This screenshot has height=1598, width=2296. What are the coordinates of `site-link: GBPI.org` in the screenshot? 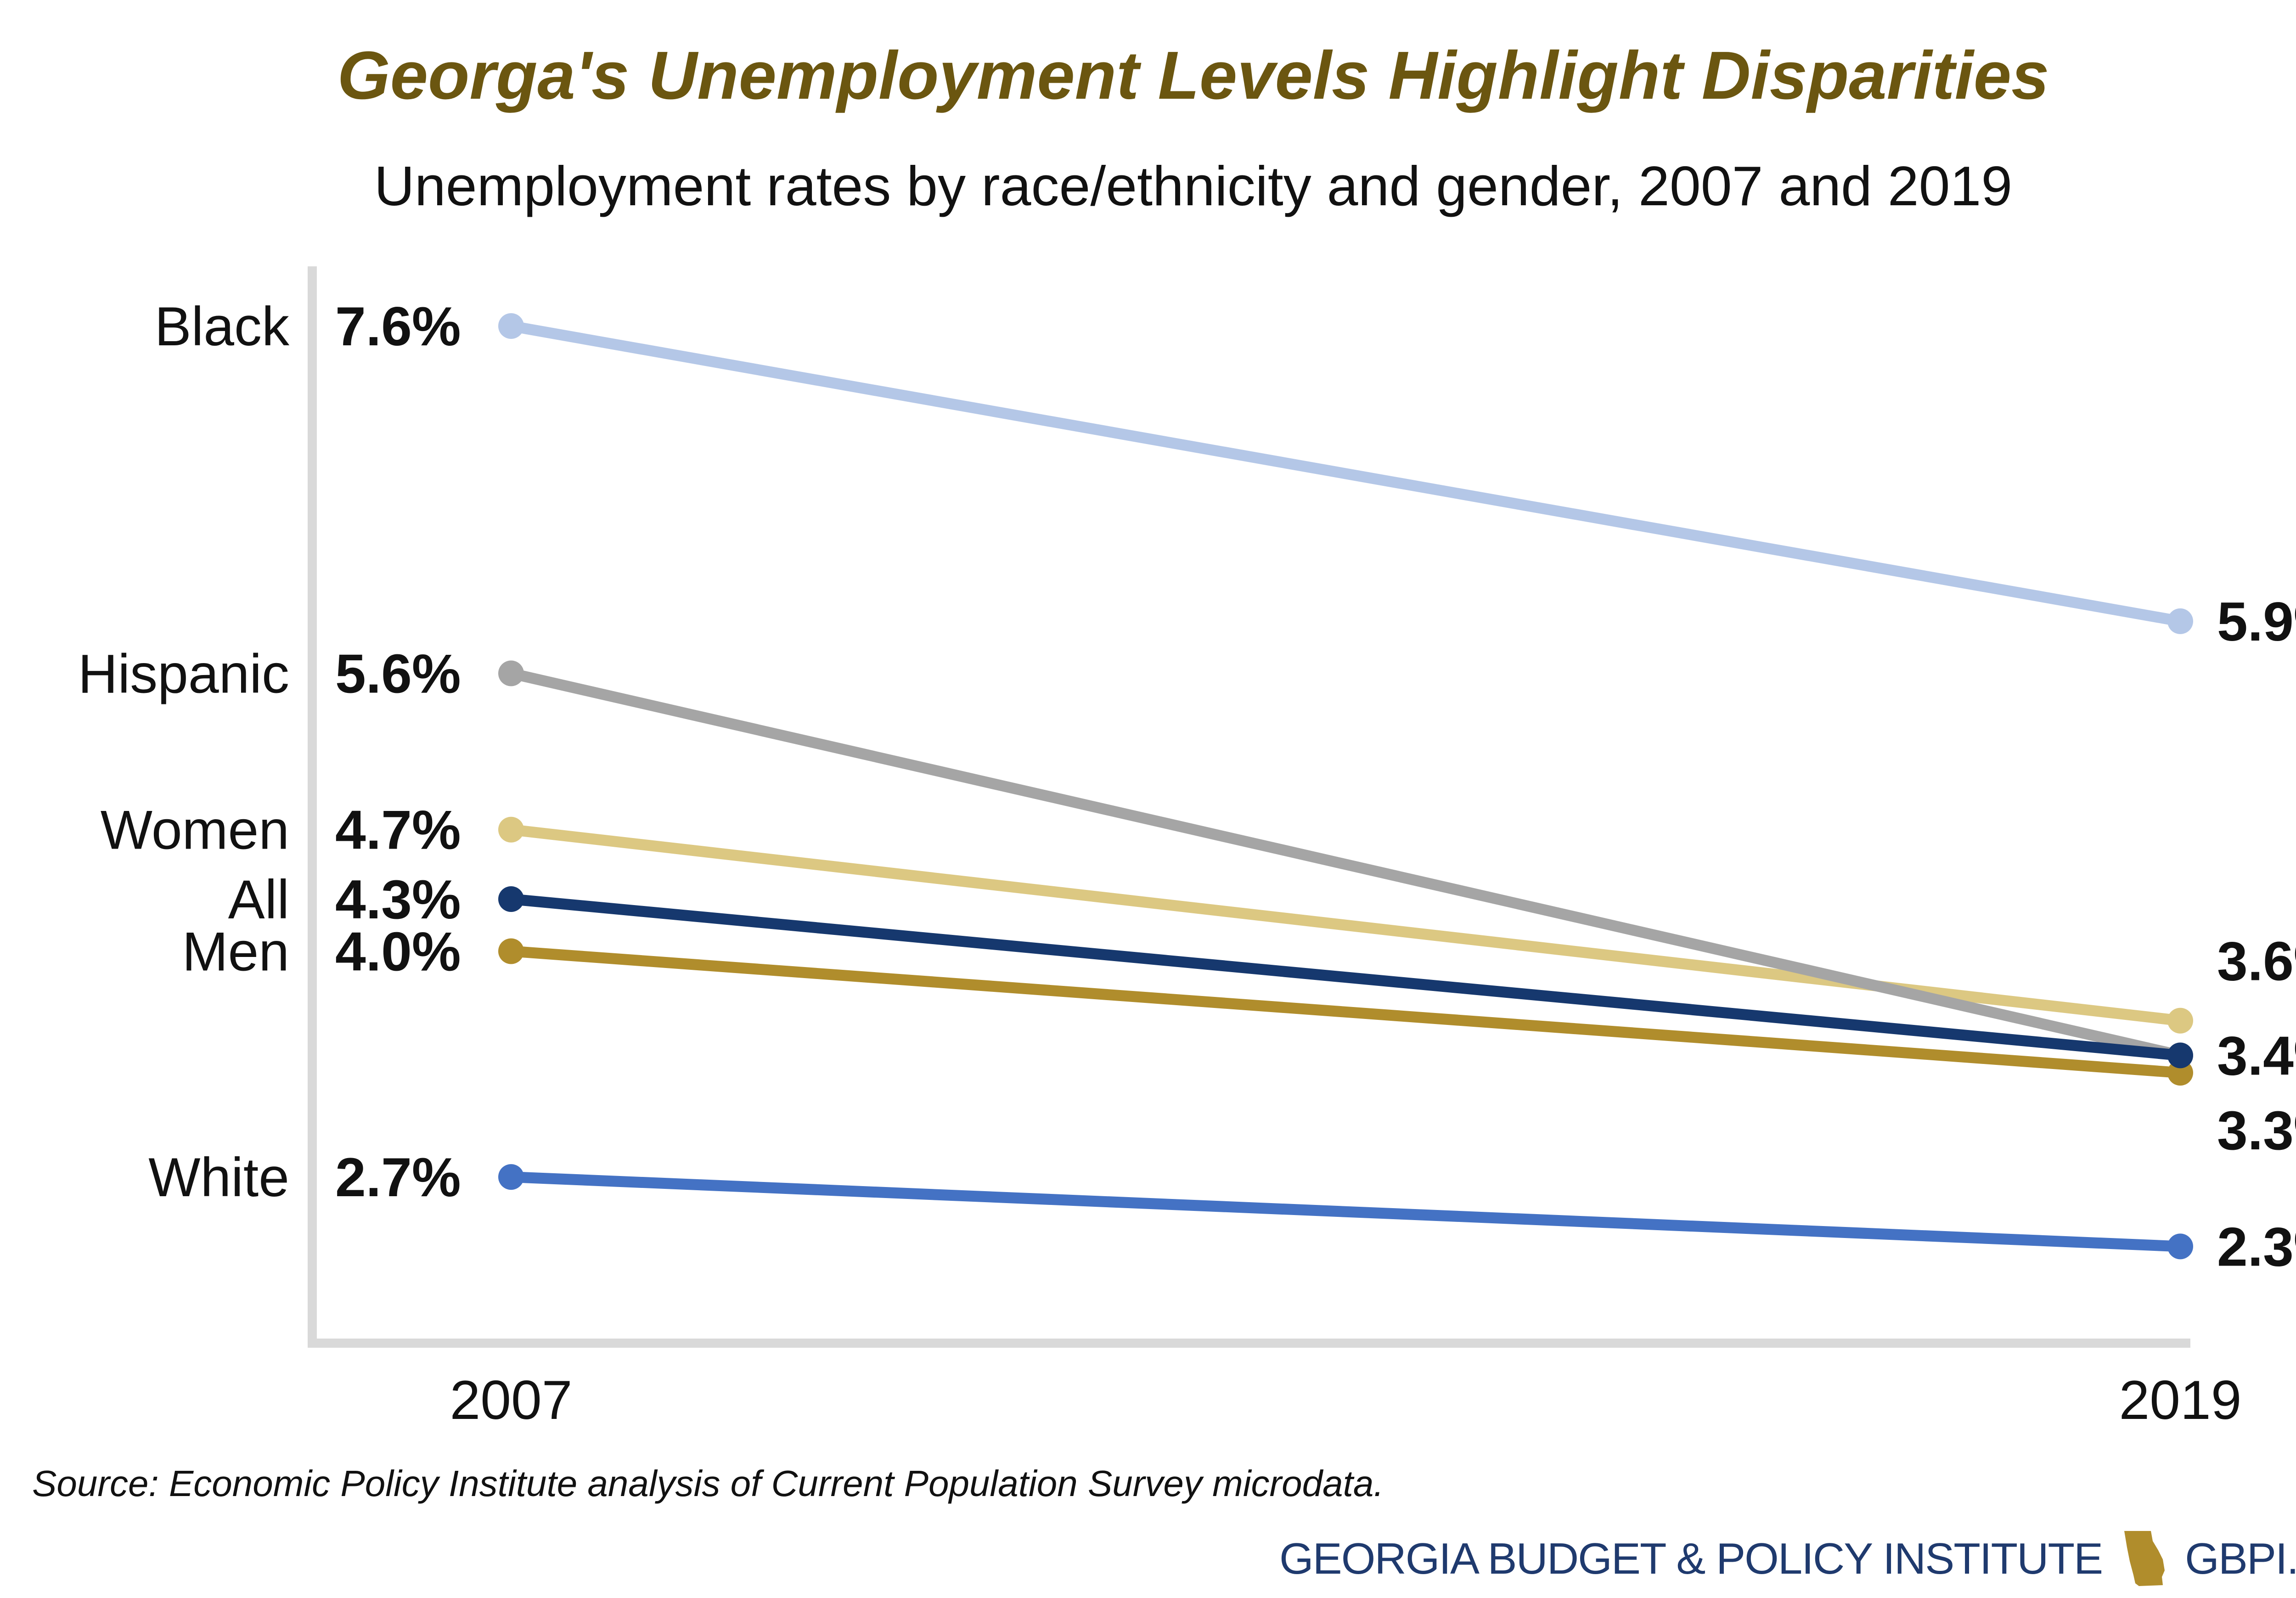 It's located at (2240, 1558).